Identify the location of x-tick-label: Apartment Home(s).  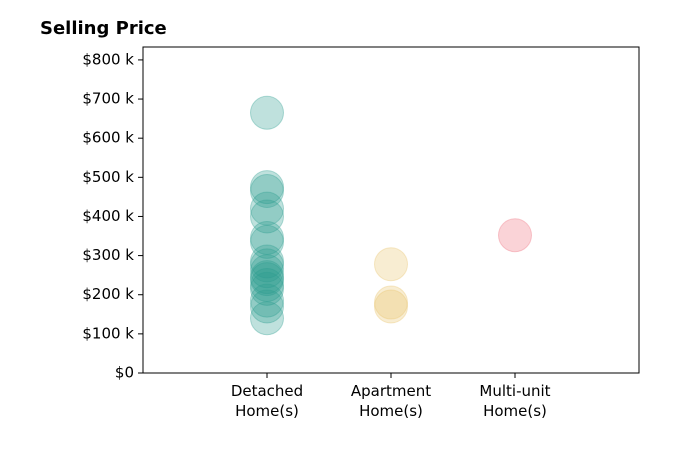
(391, 401).